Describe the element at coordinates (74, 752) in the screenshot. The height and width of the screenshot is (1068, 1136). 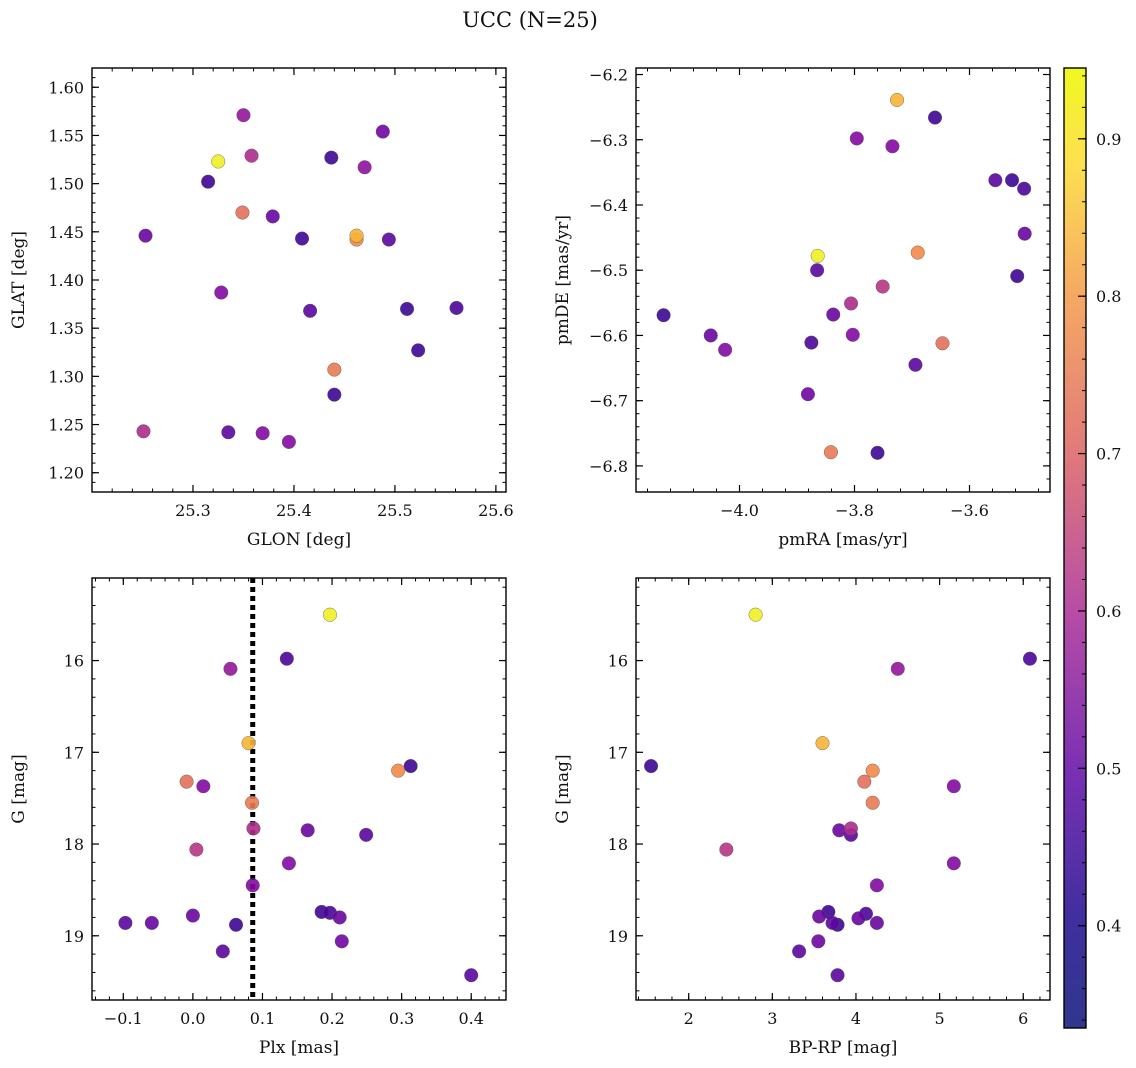
I see `y-tick-label: 17` at that location.